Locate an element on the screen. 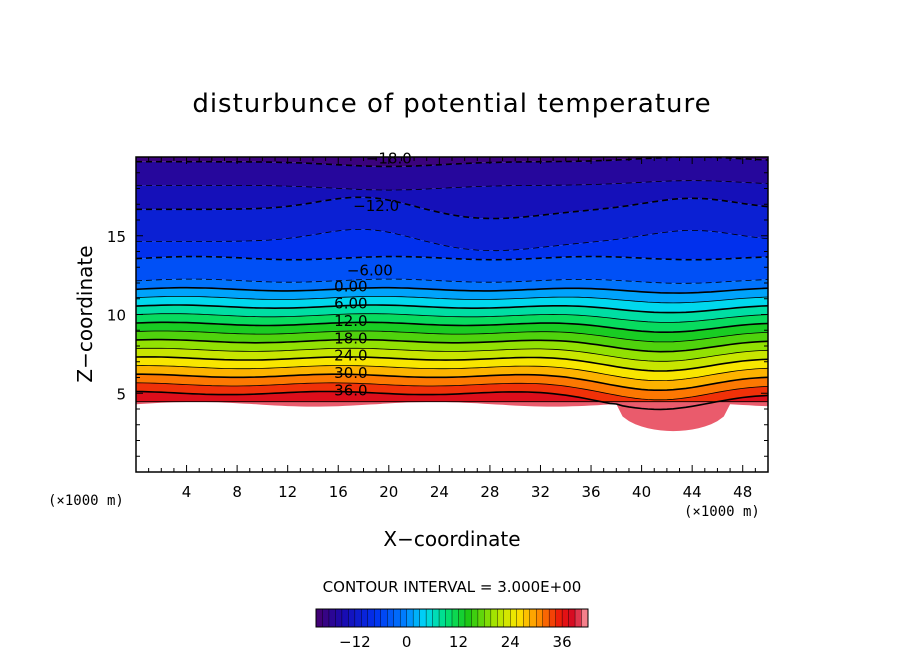 The image size is (904, 654). colorbar-tick-label: −12 is located at coordinates (355, 642).